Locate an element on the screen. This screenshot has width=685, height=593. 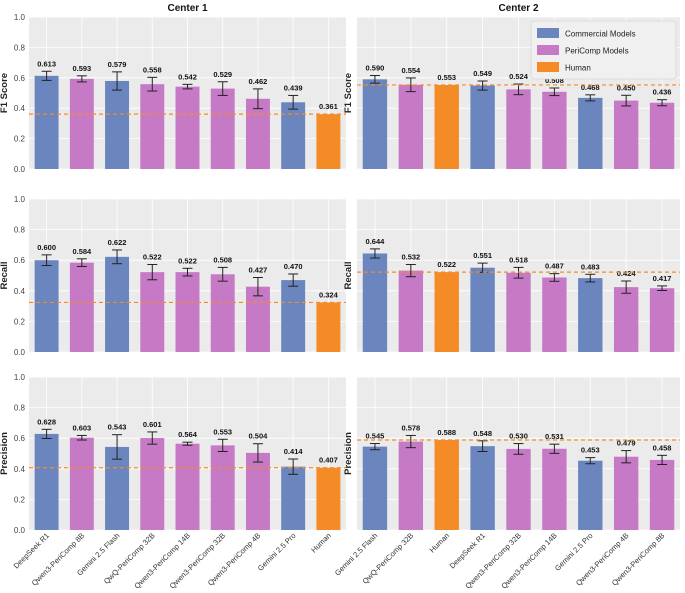
legend-label-pericomp: PeriComp Models is located at coordinates (597, 51).